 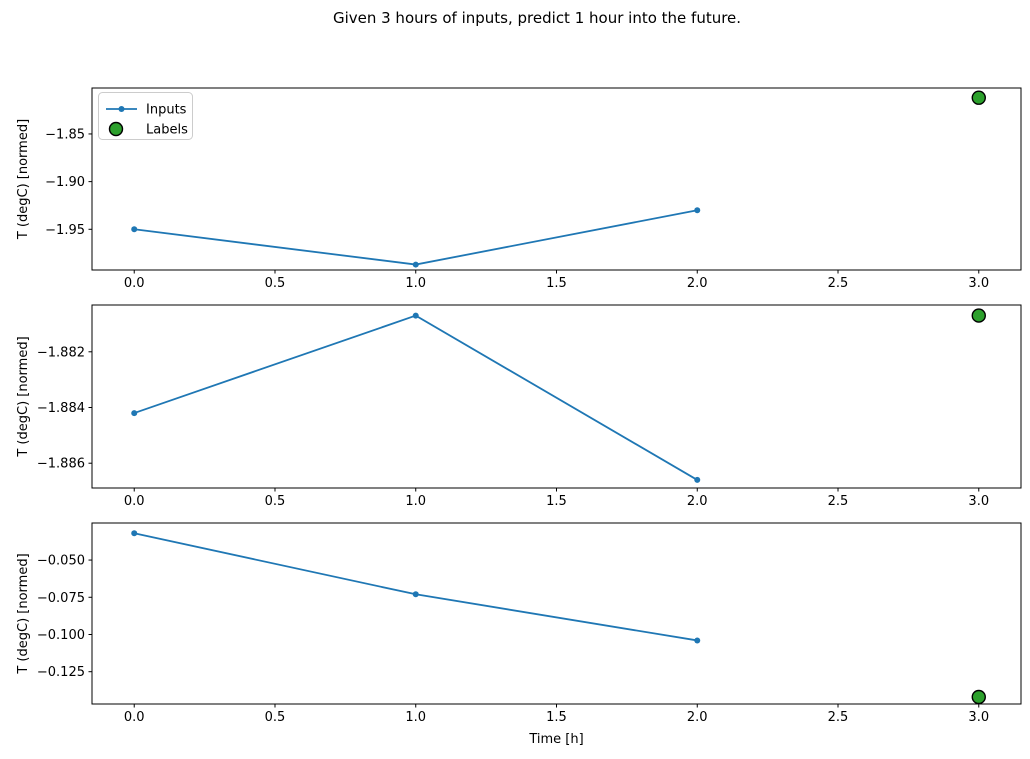 What do you see at coordinates (61, 464) in the screenshot?
I see `y-tick-label: −1.886` at bounding box center [61, 464].